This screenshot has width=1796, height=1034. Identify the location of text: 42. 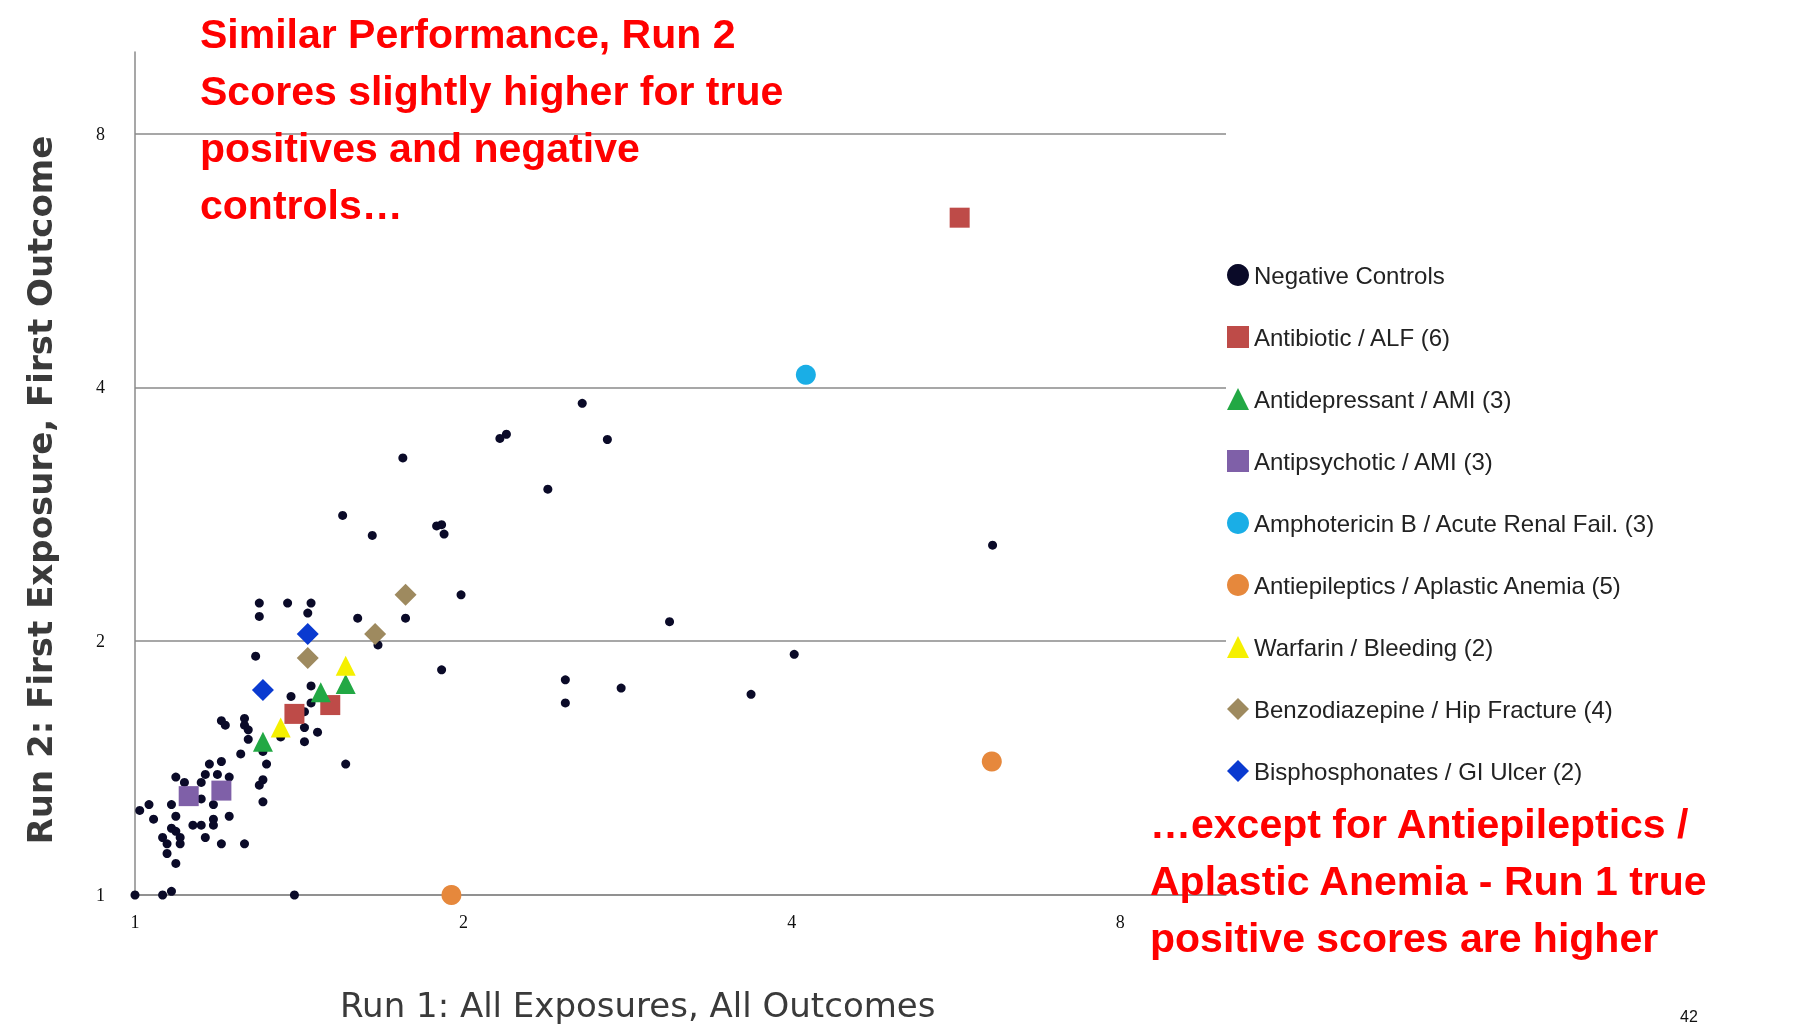
(1689, 1017).